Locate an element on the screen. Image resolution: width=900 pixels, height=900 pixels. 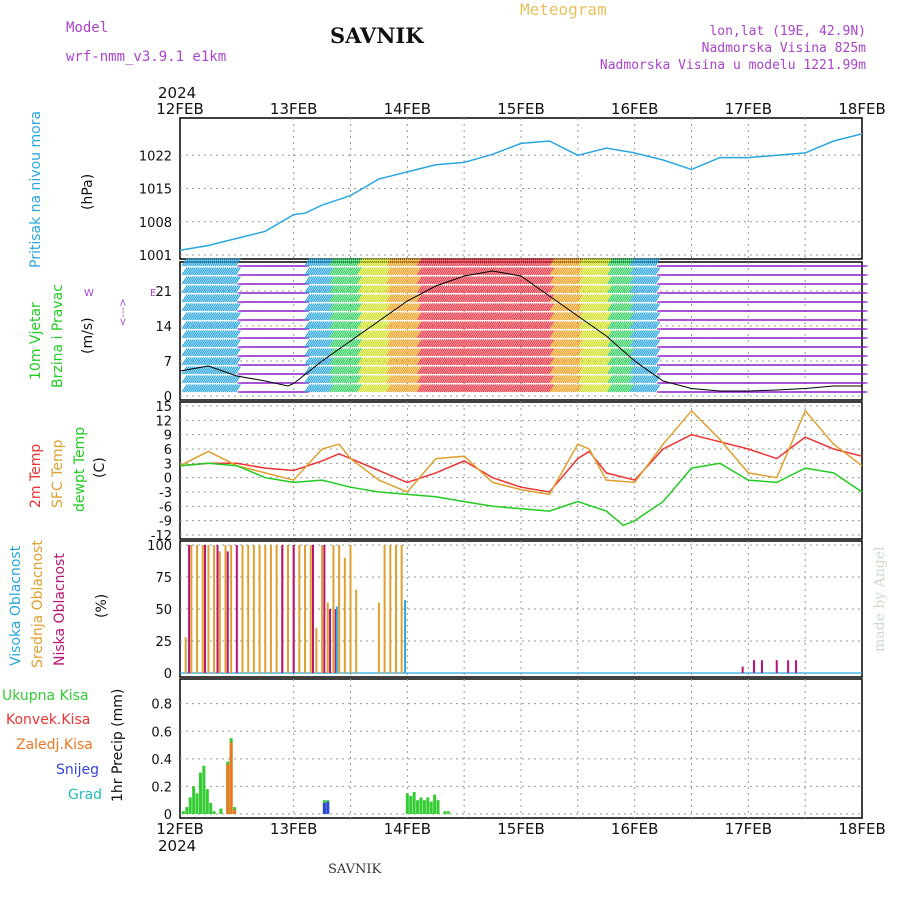
ytick-temperature: 9 is located at coordinates (168, 436).